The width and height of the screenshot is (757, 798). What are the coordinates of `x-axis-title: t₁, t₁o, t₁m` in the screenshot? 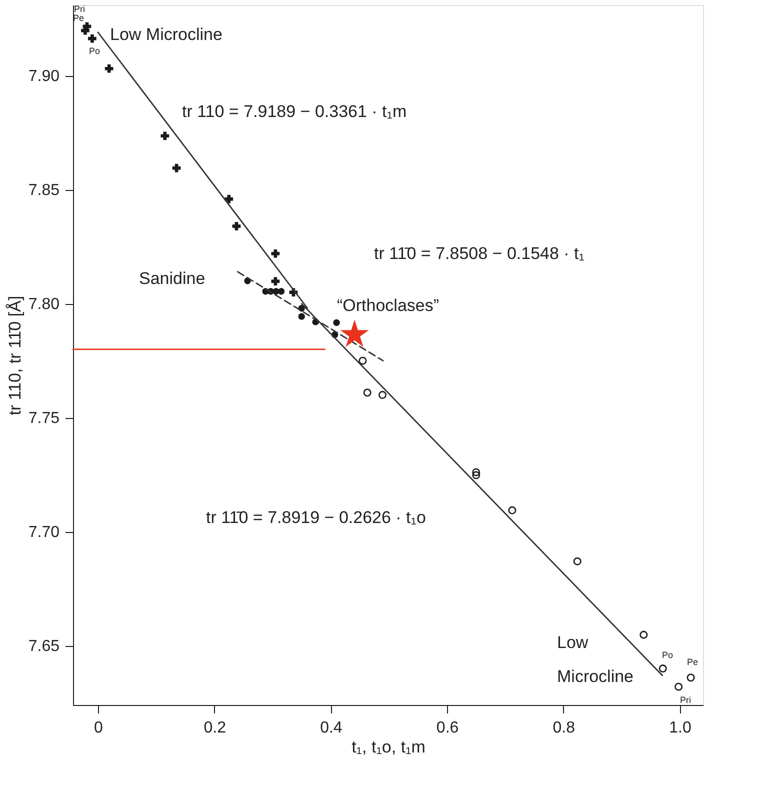 It's located at (389, 747).